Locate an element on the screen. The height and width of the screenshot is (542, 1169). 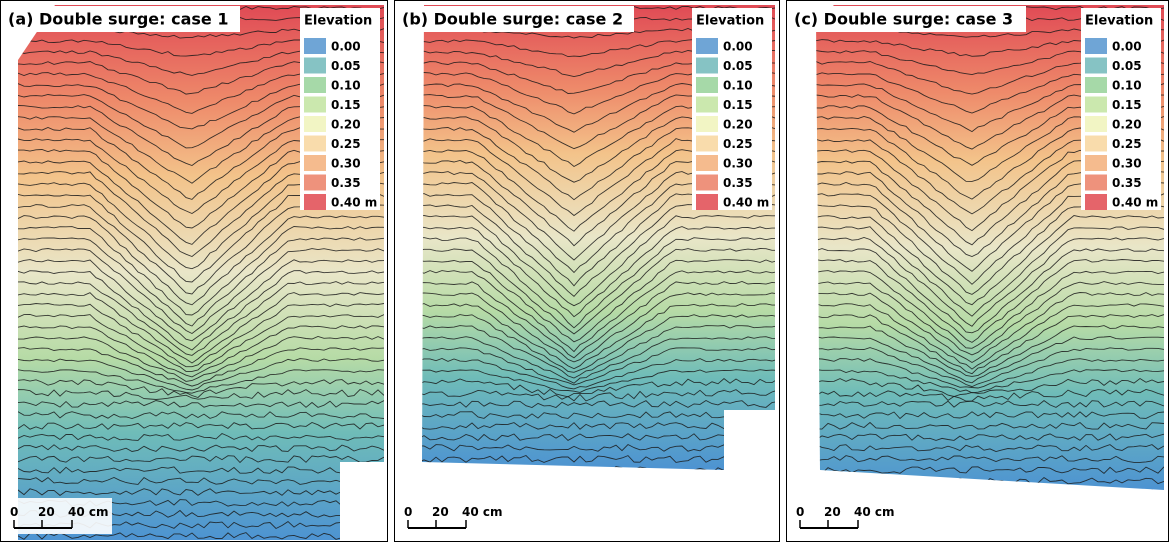
legend-label: 0.00 is located at coordinates (738, 47).